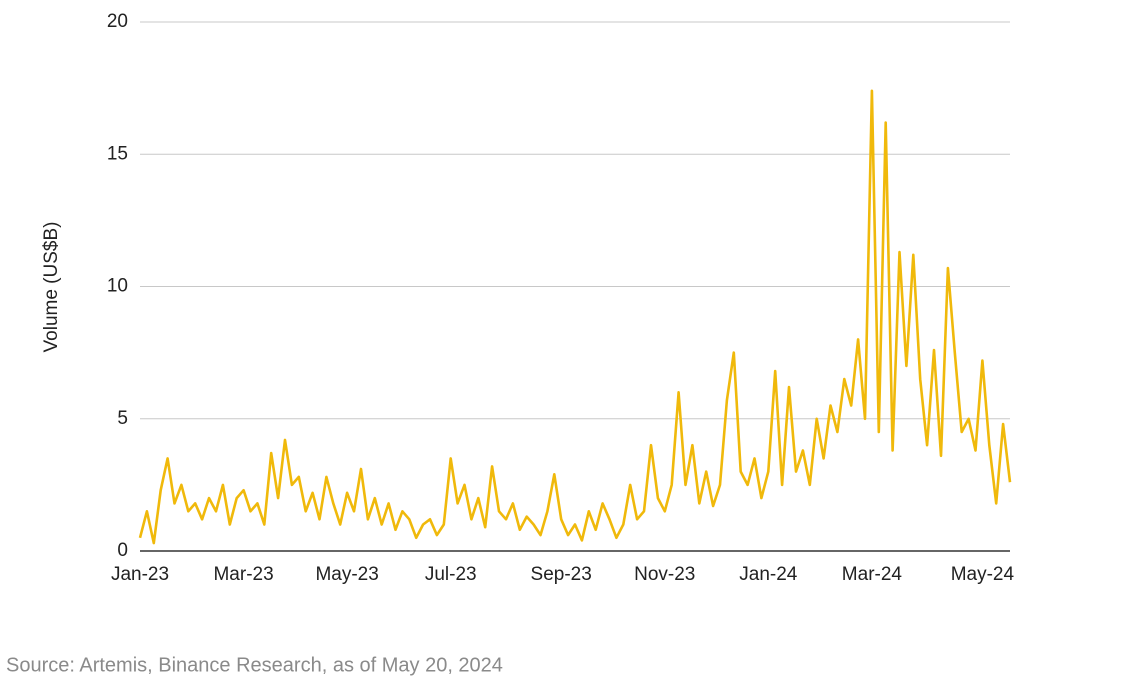 The width and height of the screenshot is (1139, 678). Describe the element at coordinates (122, 418) in the screenshot. I see `y-tick-label: 5` at that location.